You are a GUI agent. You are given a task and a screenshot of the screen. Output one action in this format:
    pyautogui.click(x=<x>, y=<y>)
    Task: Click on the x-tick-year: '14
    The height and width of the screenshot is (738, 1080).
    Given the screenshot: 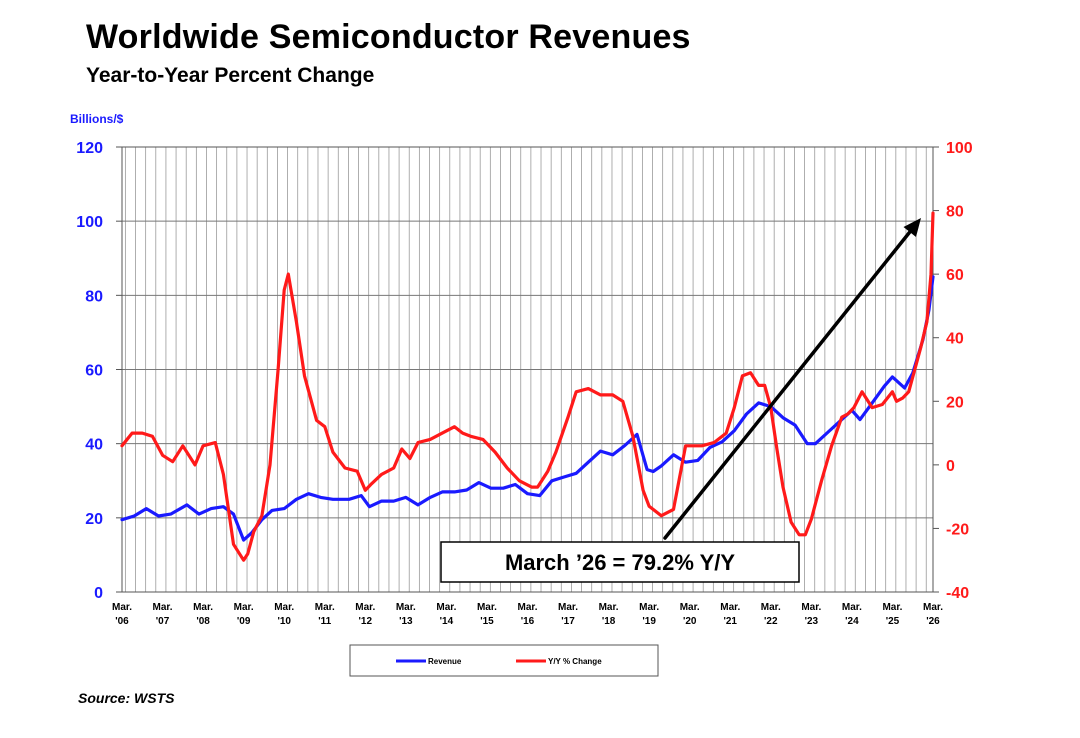 What is the action you would take?
    pyautogui.click(x=447, y=621)
    